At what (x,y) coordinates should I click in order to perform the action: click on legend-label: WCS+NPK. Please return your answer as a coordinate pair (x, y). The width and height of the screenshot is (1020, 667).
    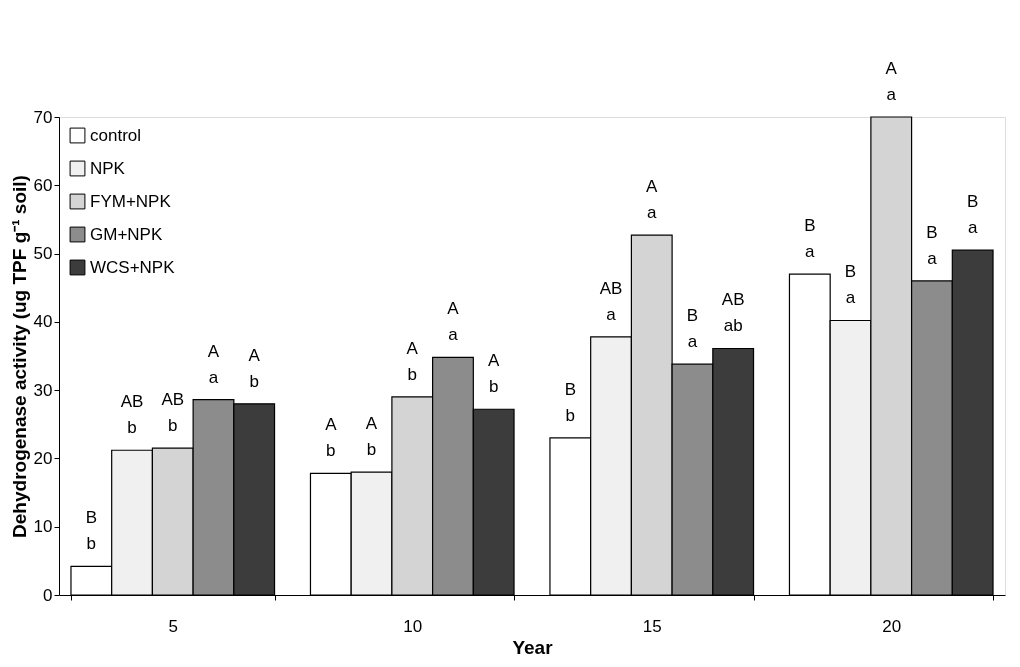
    Looking at the image, I should click on (133, 267).